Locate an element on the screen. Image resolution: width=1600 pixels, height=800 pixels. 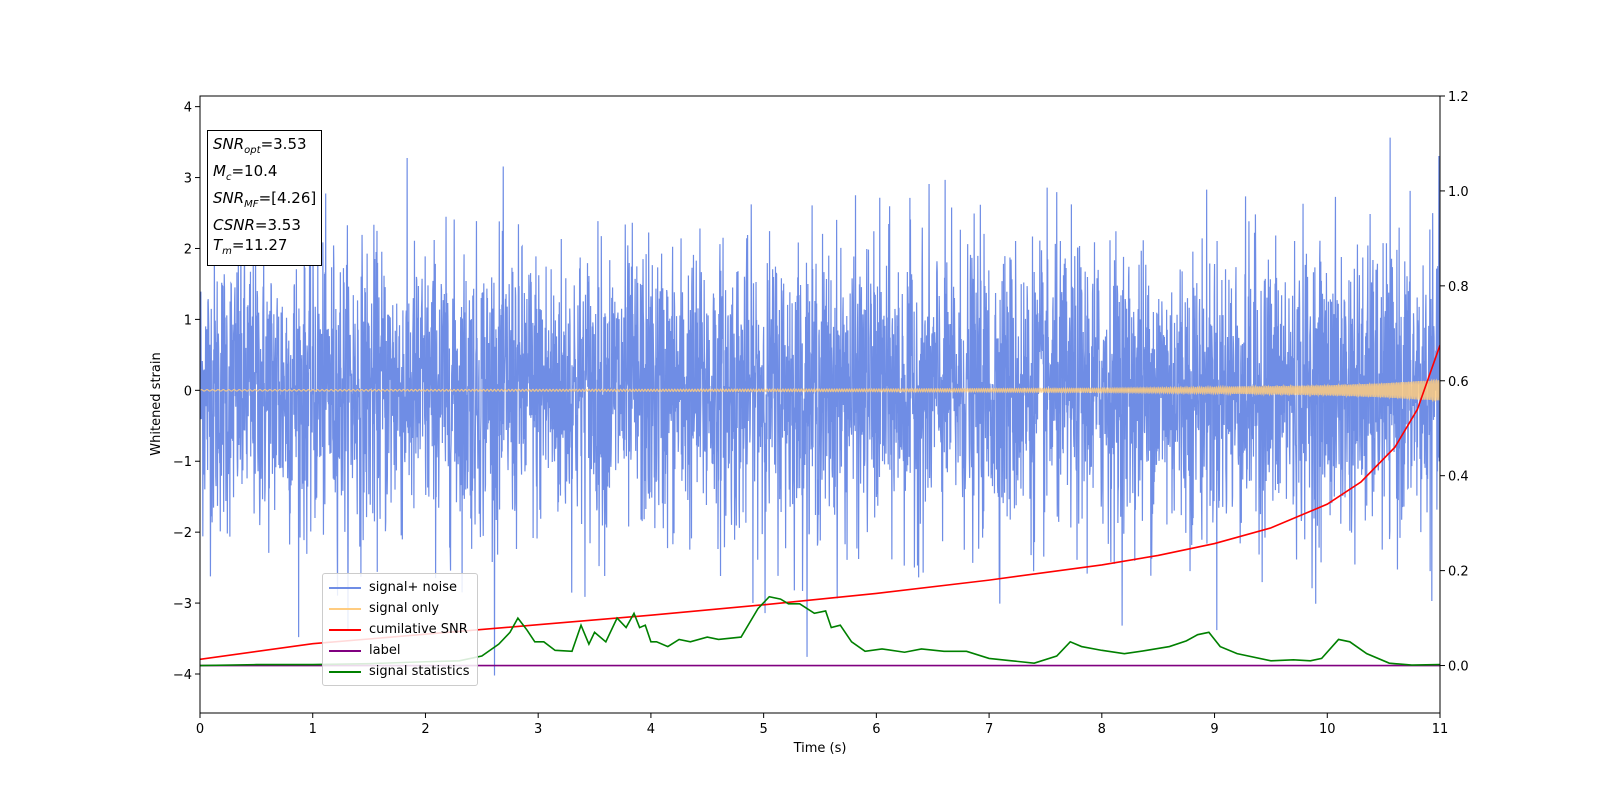
y-tick-label: 4 is located at coordinates (188, 108).